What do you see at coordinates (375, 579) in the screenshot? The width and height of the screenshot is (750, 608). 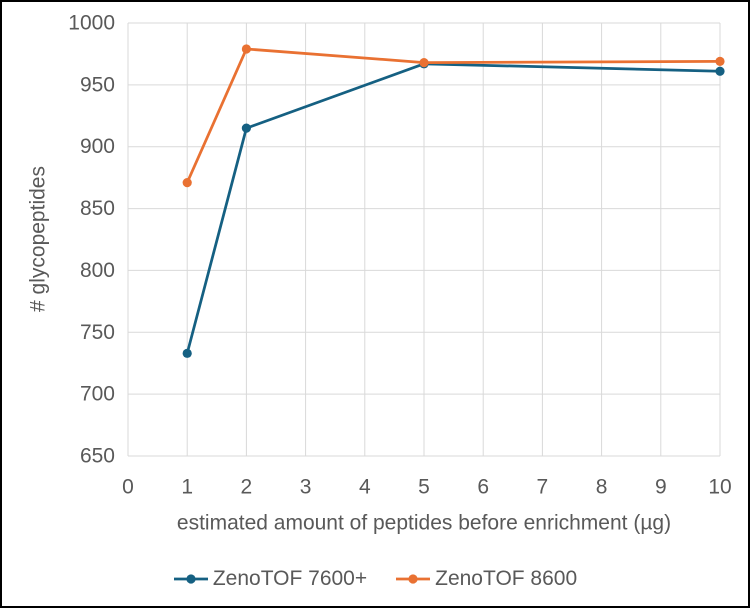 I see `legend: ZenoTOF 7600+ ZenoTOF 8600` at bounding box center [375, 579].